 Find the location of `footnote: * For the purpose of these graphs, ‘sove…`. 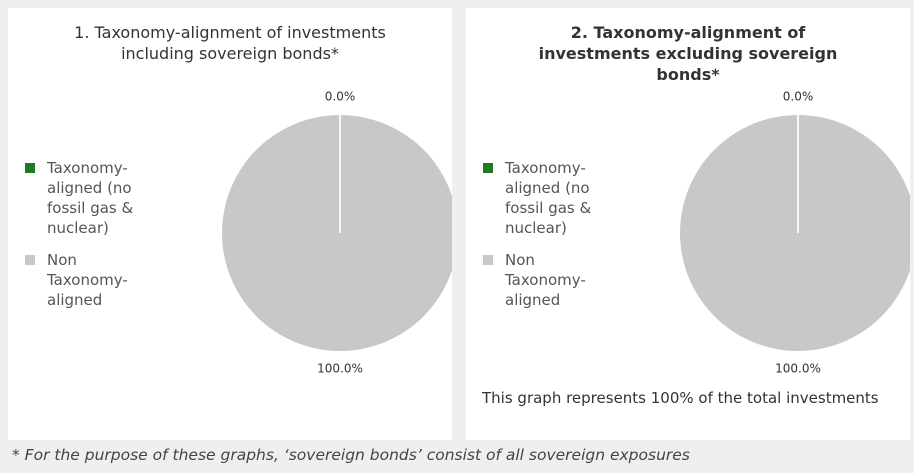

footnote: * For the purpose of these graphs, ‘sove… is located at coordinates (351, 455).